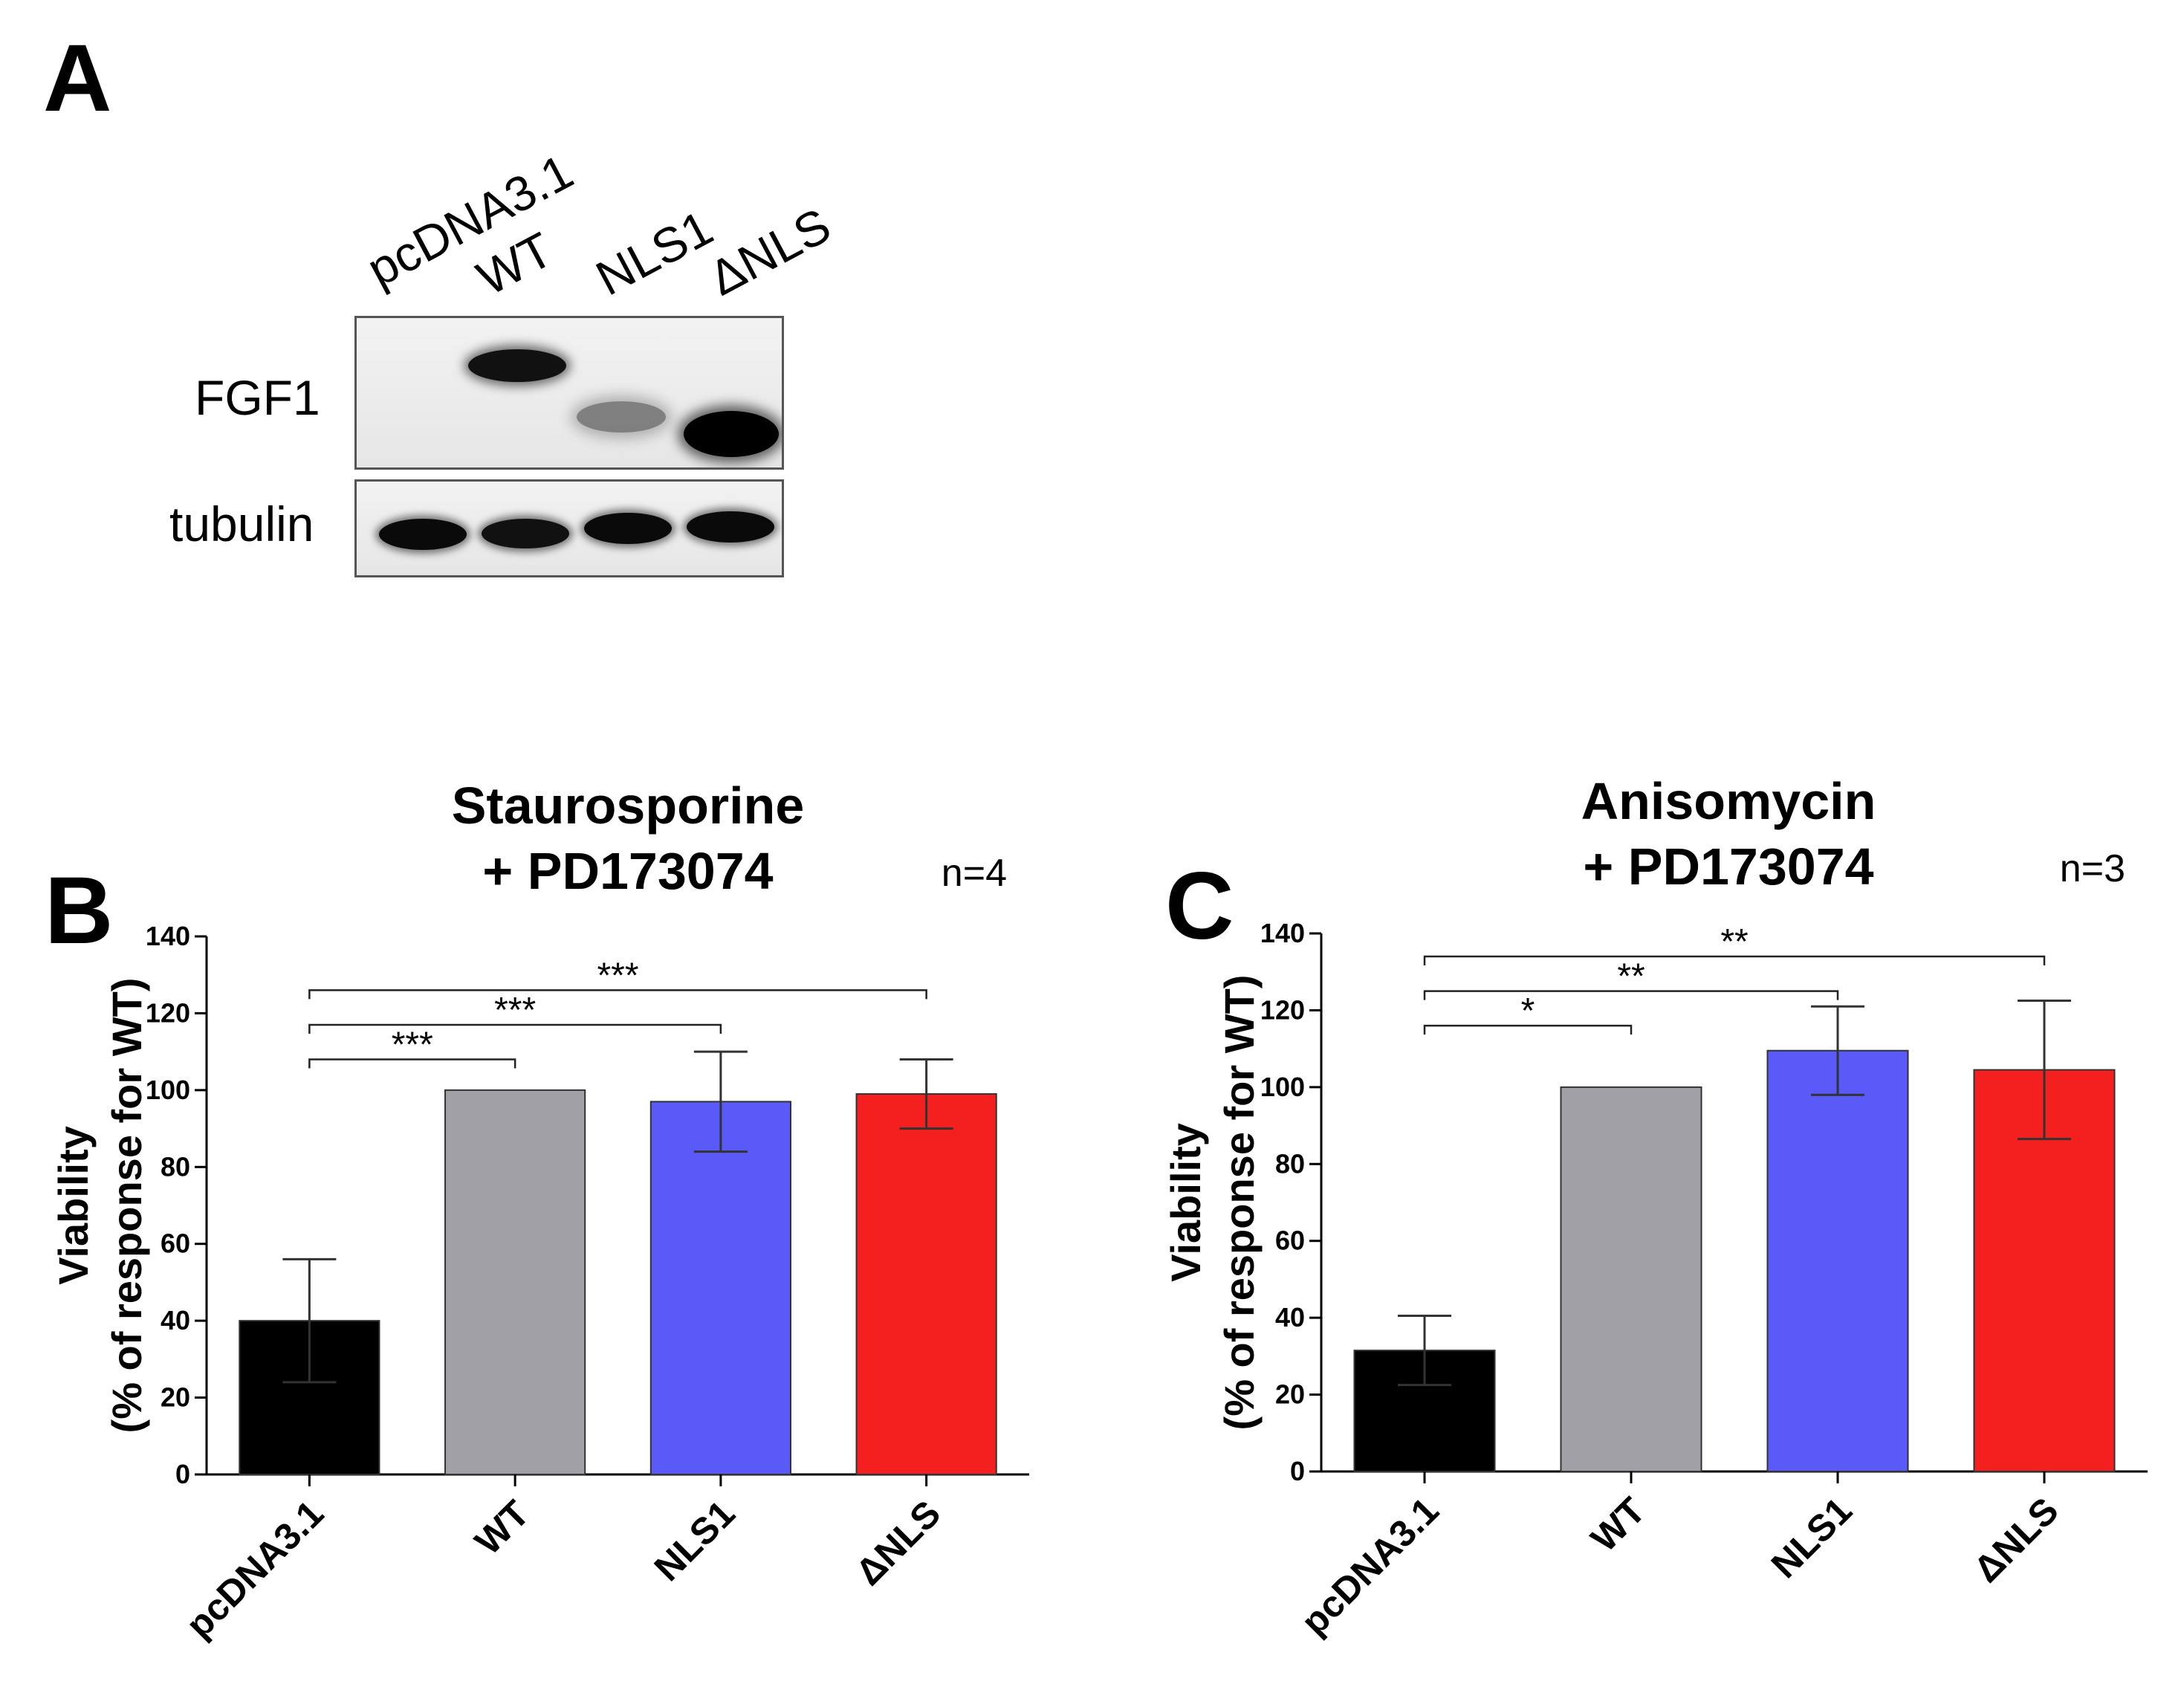 Image resolution: width=2184 pixels, height=1687 pixels. What do you see at coordinates (621, 417) in the screenshot?
I see `band-fgf1-nls1` at bounding box center [621, 417].